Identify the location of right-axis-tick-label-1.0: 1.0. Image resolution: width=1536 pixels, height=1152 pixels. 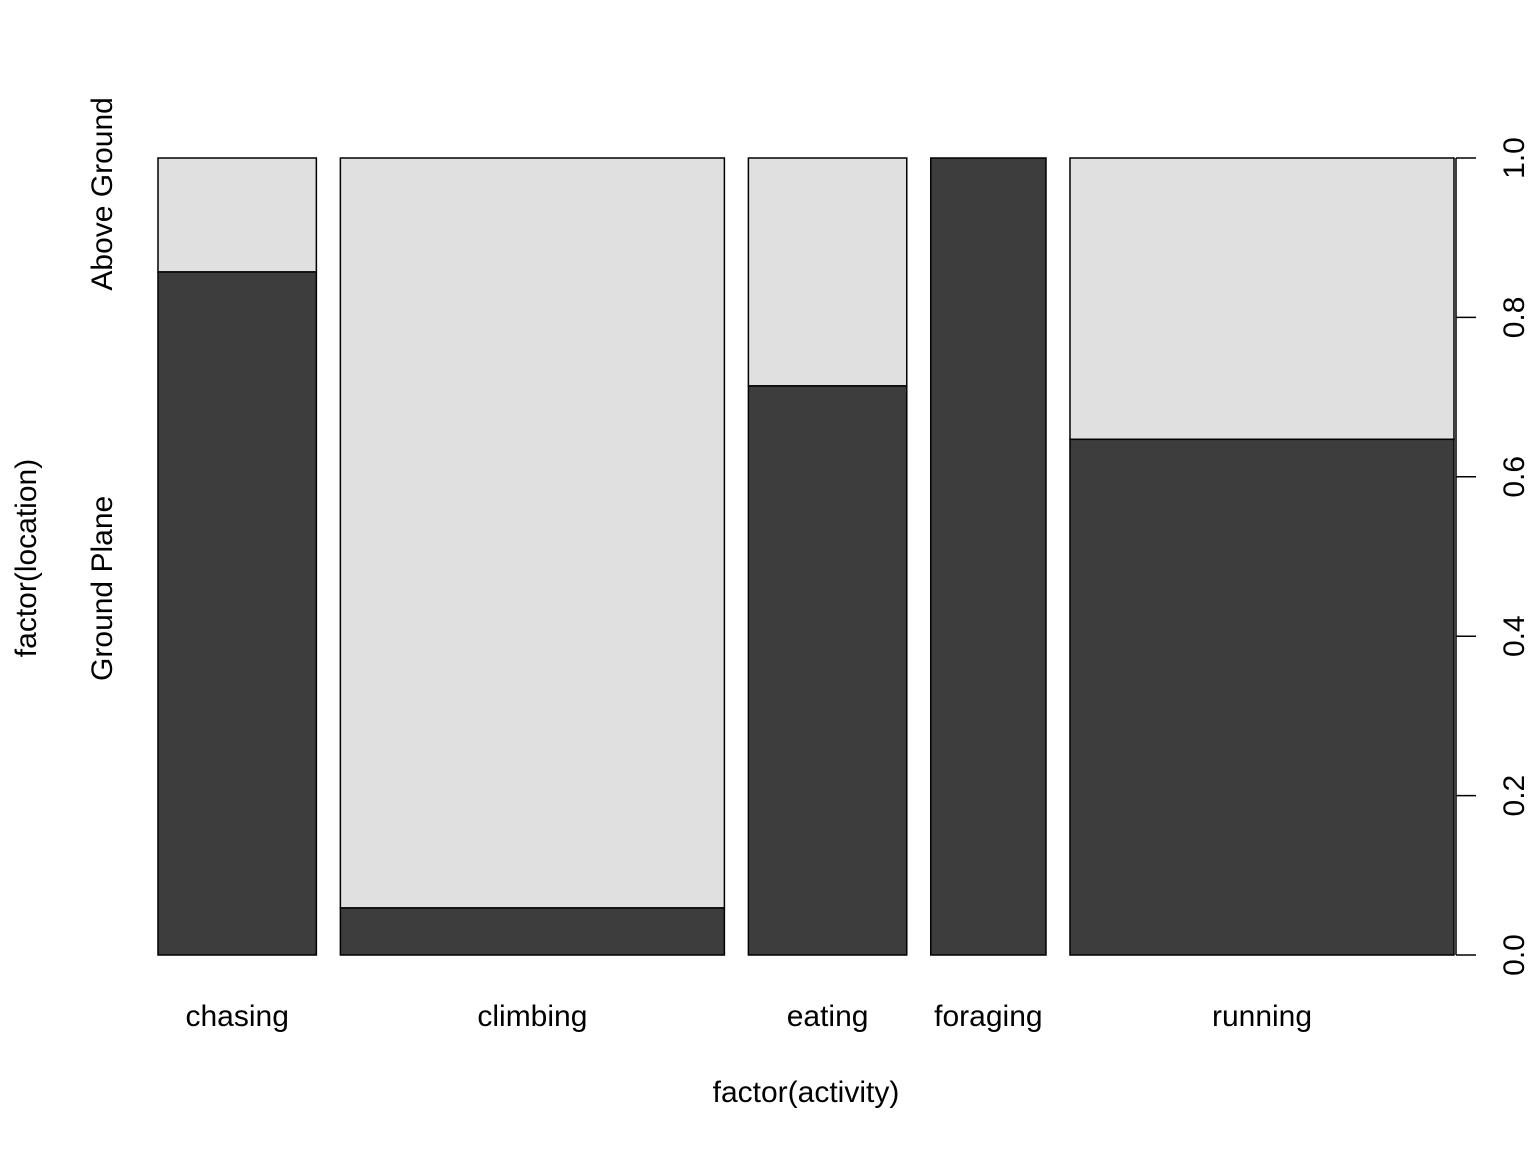
(1514, 158).